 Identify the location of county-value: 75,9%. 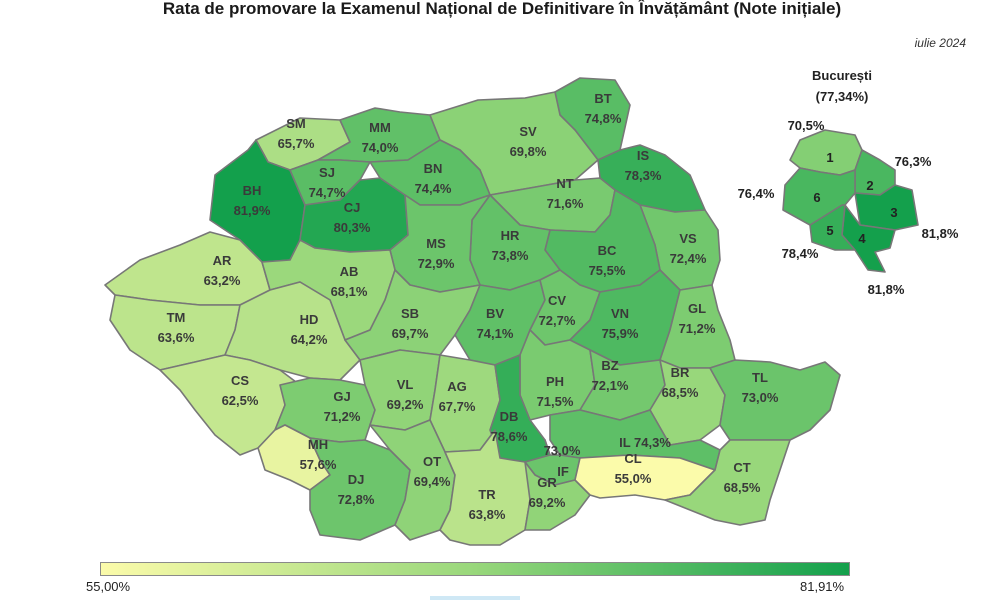
(620, 333).